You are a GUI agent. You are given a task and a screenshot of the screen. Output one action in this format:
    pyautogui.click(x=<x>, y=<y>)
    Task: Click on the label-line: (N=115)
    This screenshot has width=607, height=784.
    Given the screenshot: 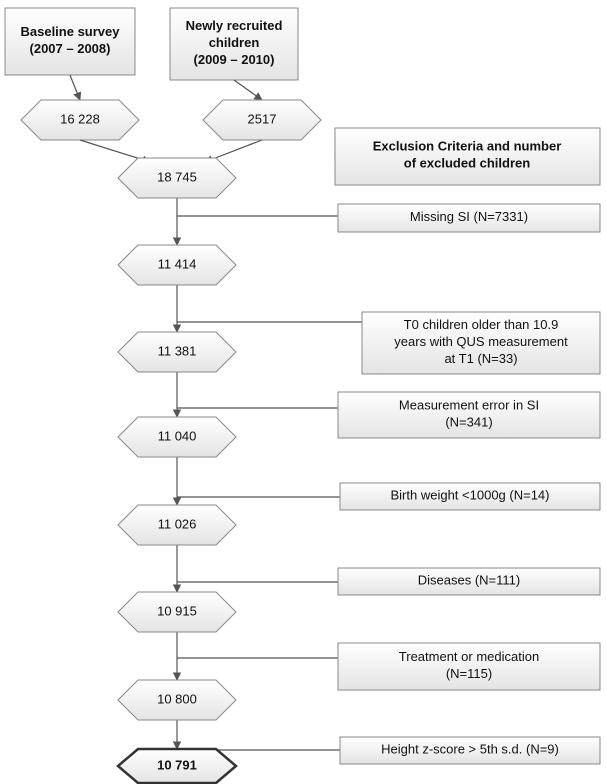 What is the action you would take?
    pyautogui.click(x=469, y=673)
    